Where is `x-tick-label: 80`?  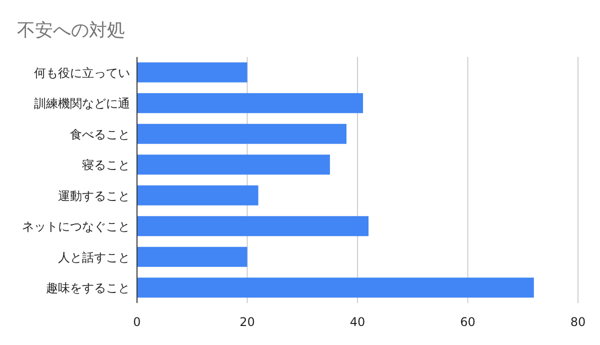 x-tick-label: 80 is located at coordinates (578, 322).